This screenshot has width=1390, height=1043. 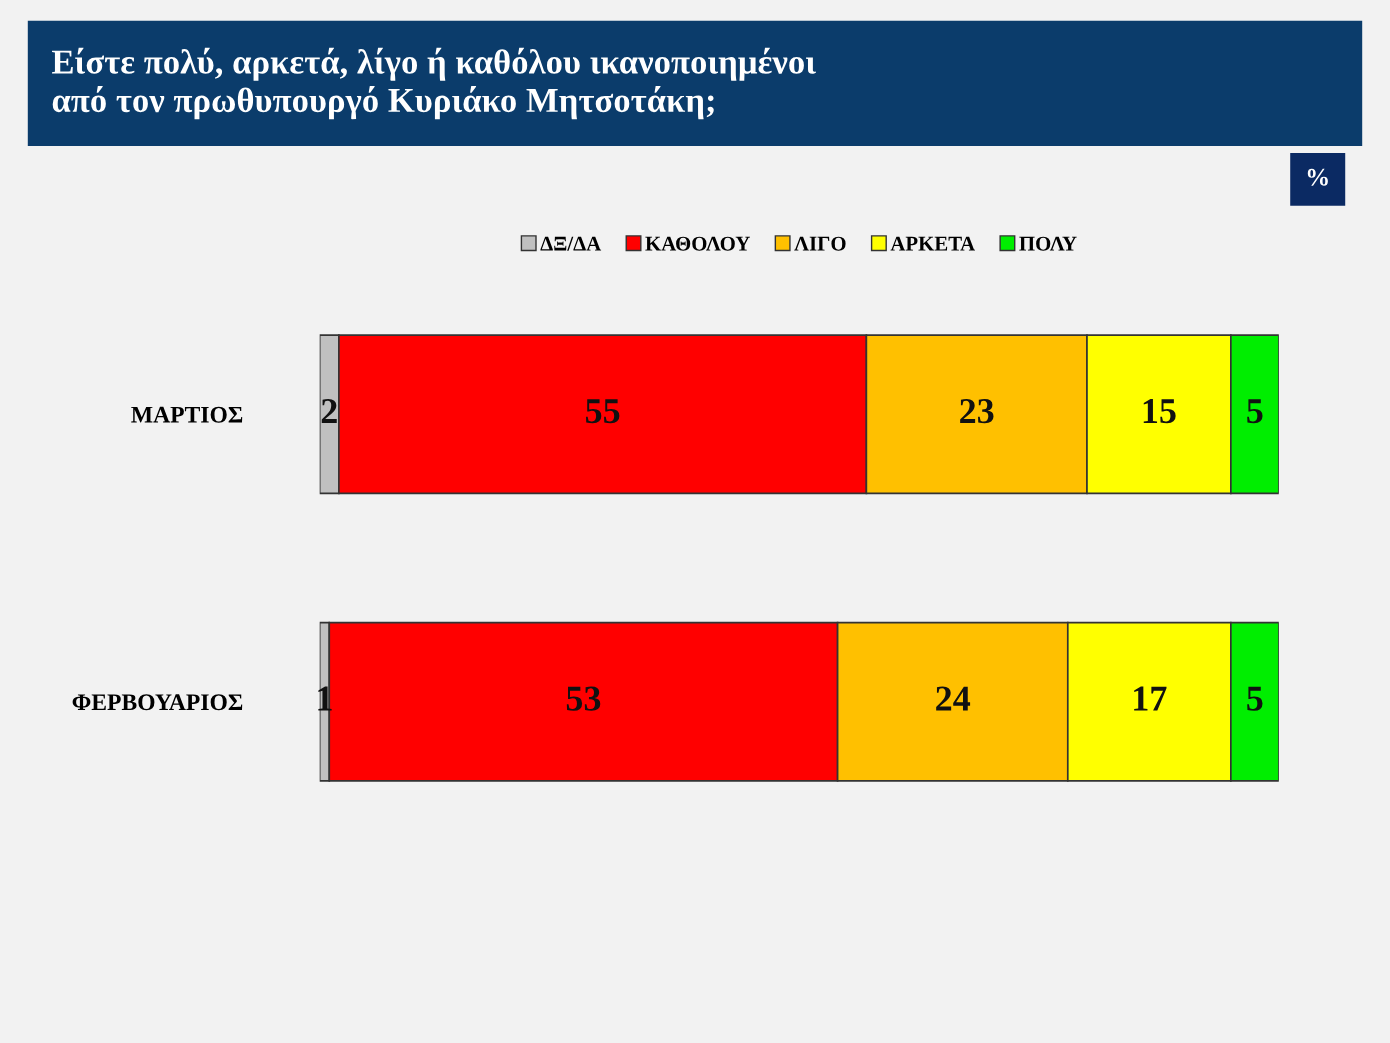 What do you see at coordinates (953, 698) in the screenshot?
I see `data-label: 24` at bounding box center [953, 698].